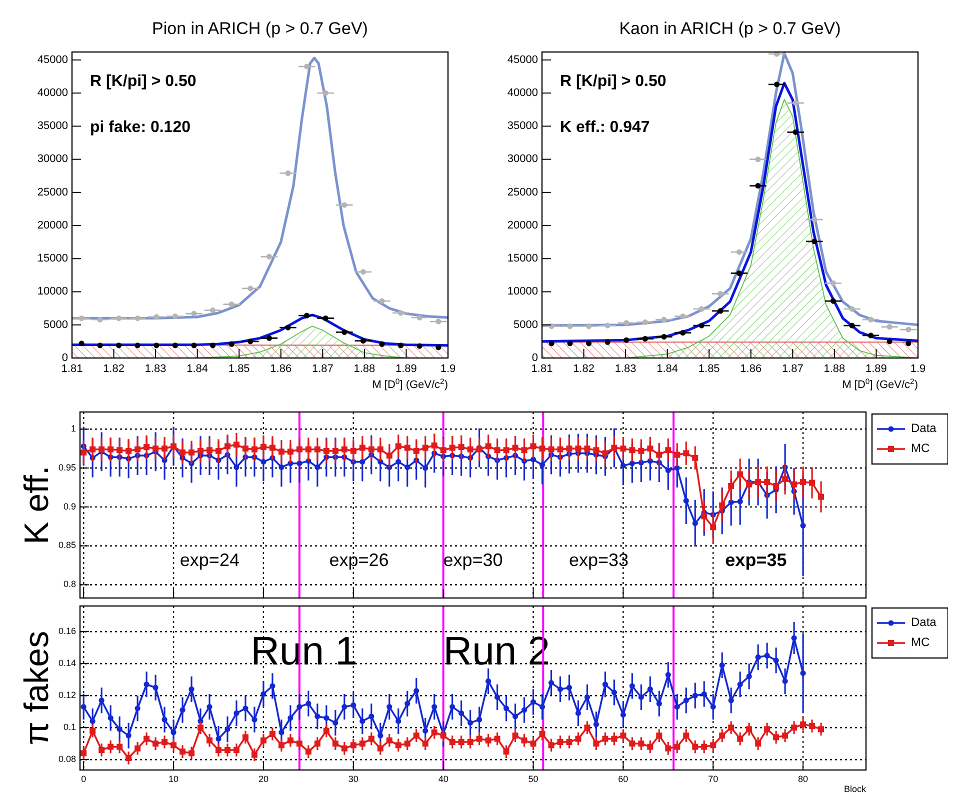  Describe the element at coordinates (353, 779) in the screenshot. I see `x-tick-label: 30` at that location.